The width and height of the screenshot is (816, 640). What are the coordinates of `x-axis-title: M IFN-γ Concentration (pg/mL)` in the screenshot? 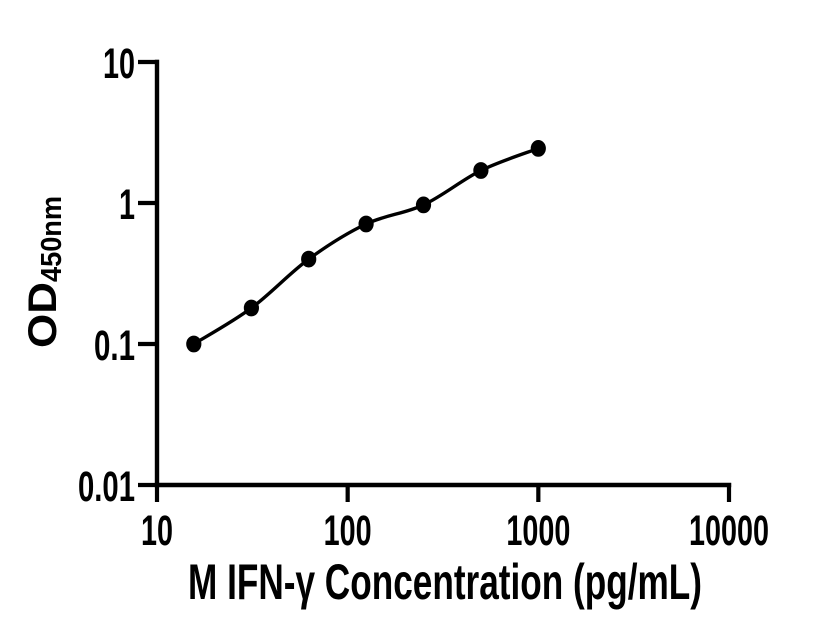 It's located at (445, 582).